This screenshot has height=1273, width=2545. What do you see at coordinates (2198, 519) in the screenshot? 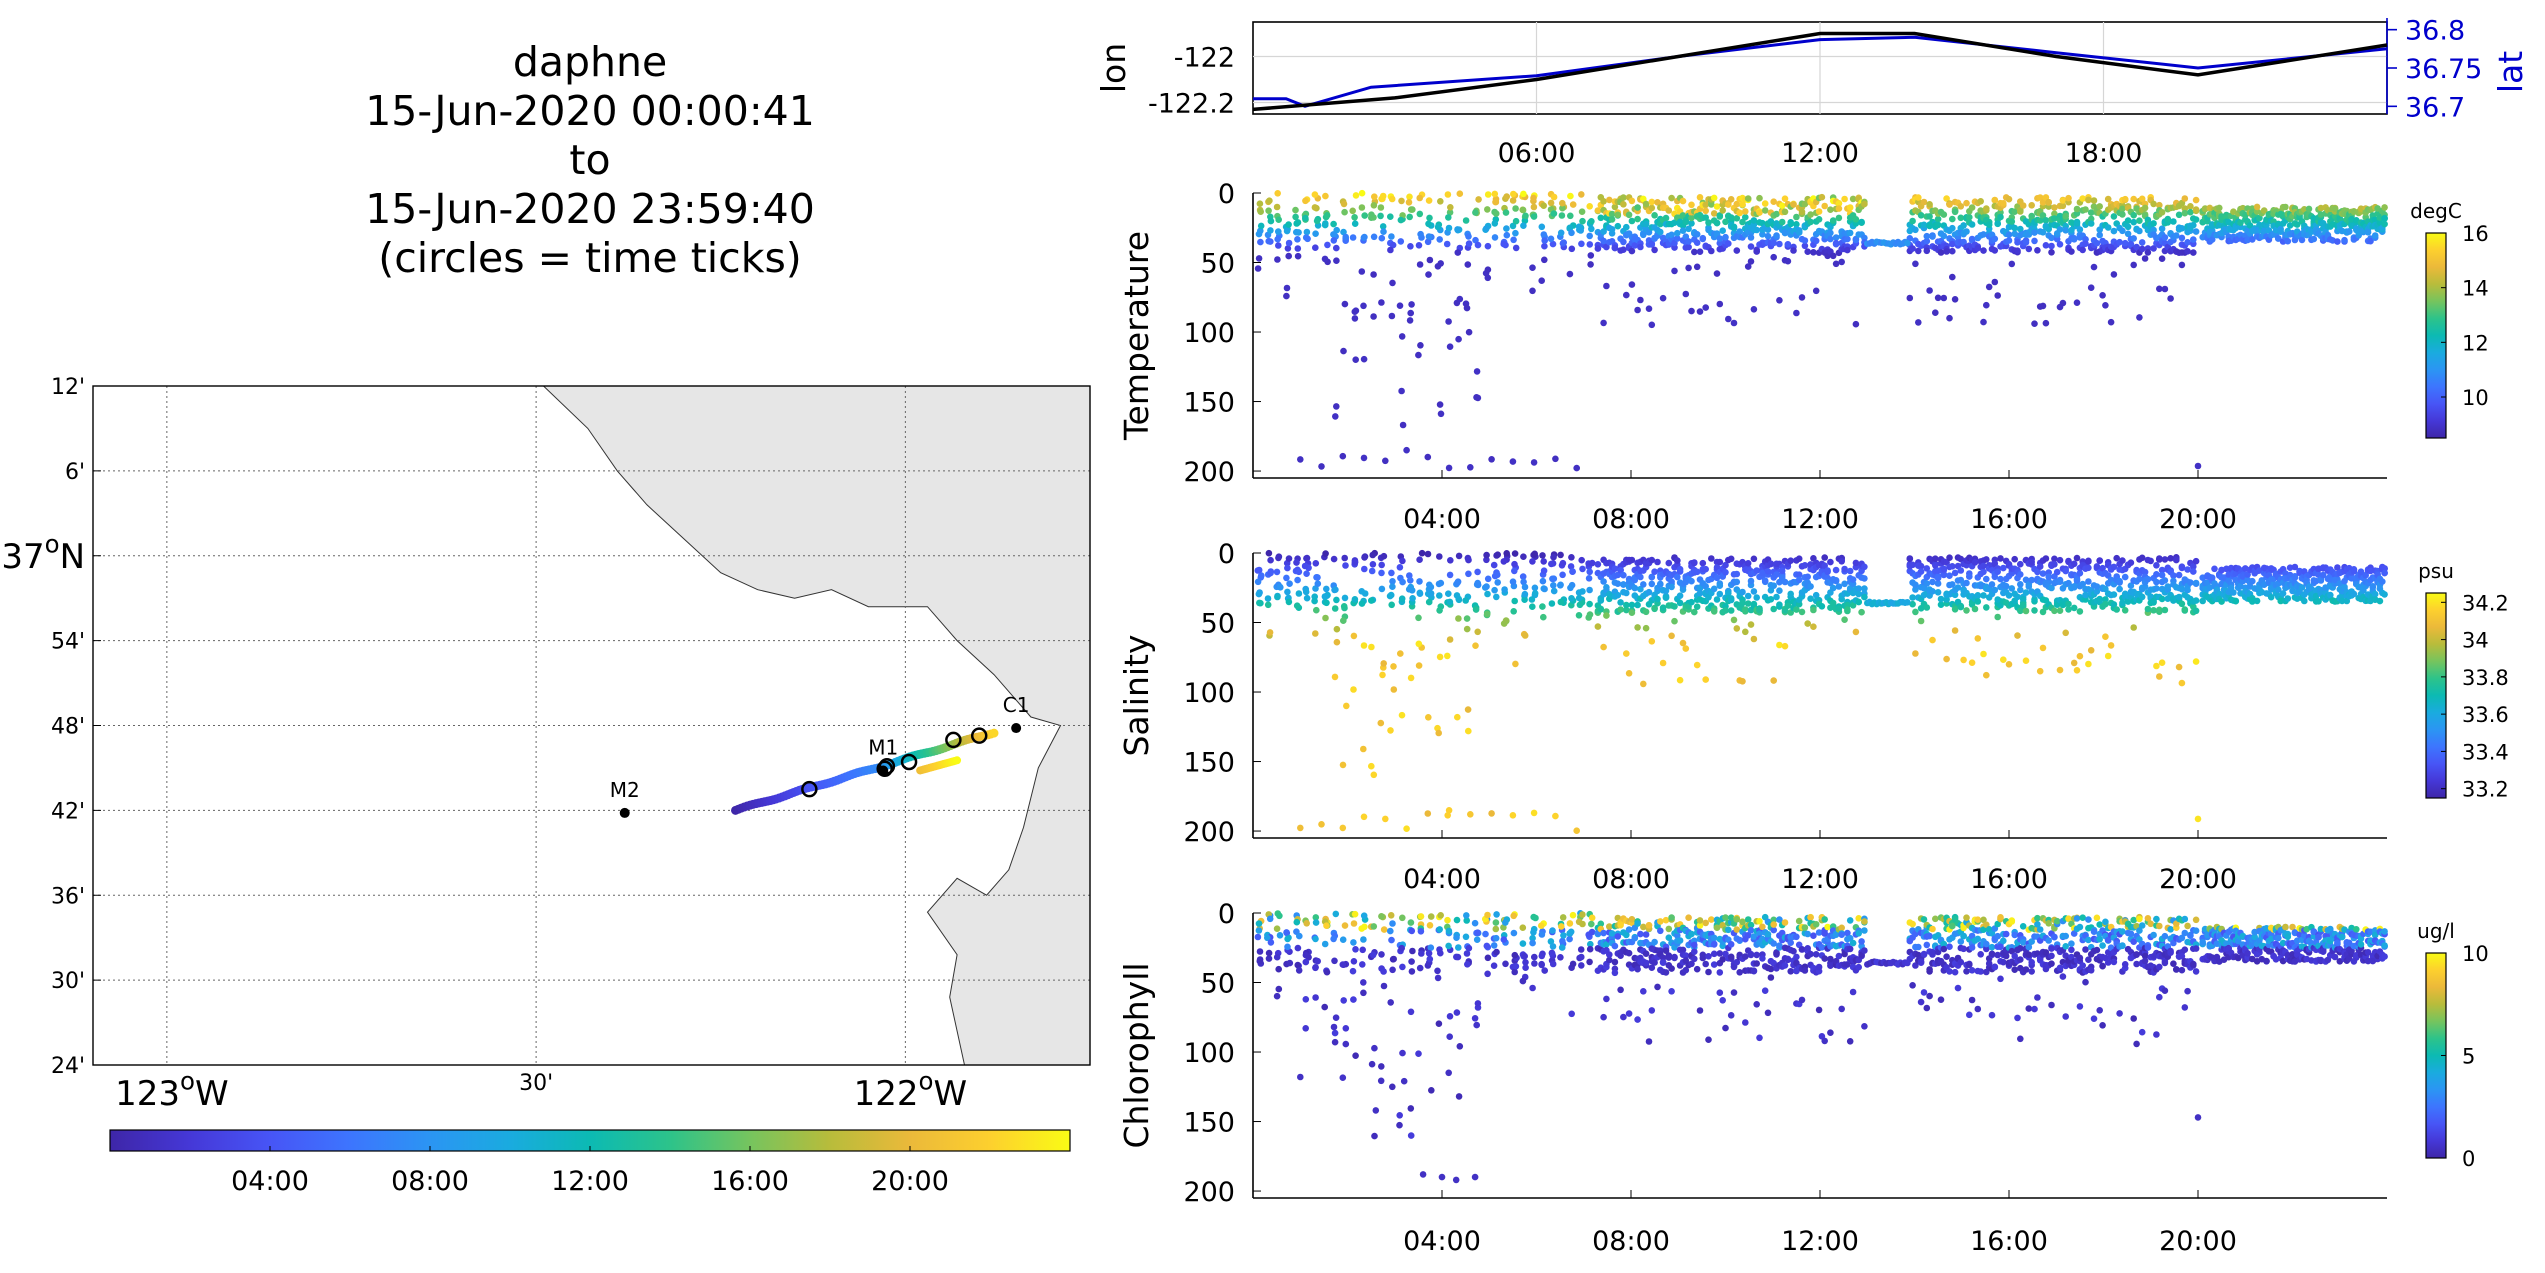
I see `temperature-panel-x-tick-label: 20:00` at bounding box center [2198, 519].